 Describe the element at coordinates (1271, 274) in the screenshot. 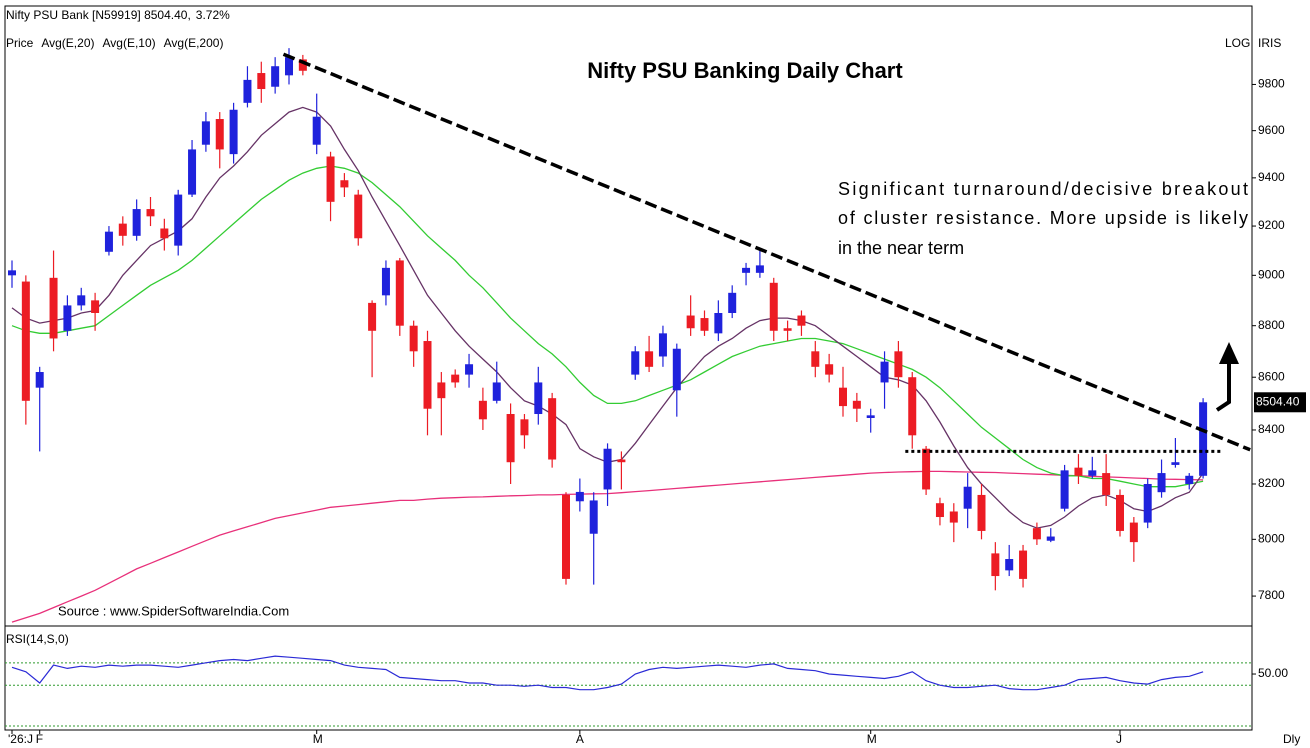

I see `y-tick-label: 9000` at that location.